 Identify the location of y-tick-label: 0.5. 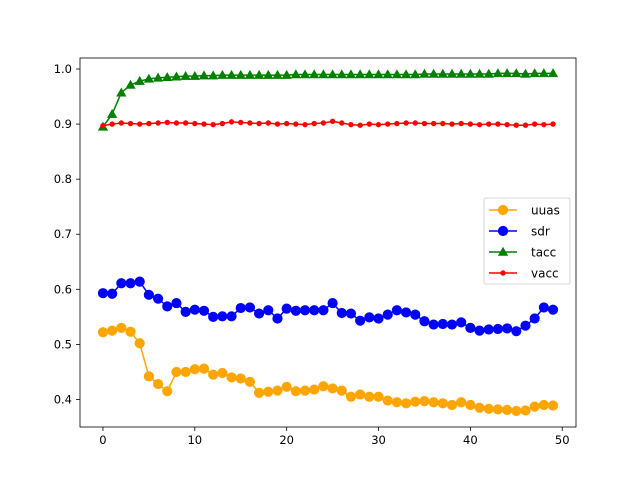
(63, 344).